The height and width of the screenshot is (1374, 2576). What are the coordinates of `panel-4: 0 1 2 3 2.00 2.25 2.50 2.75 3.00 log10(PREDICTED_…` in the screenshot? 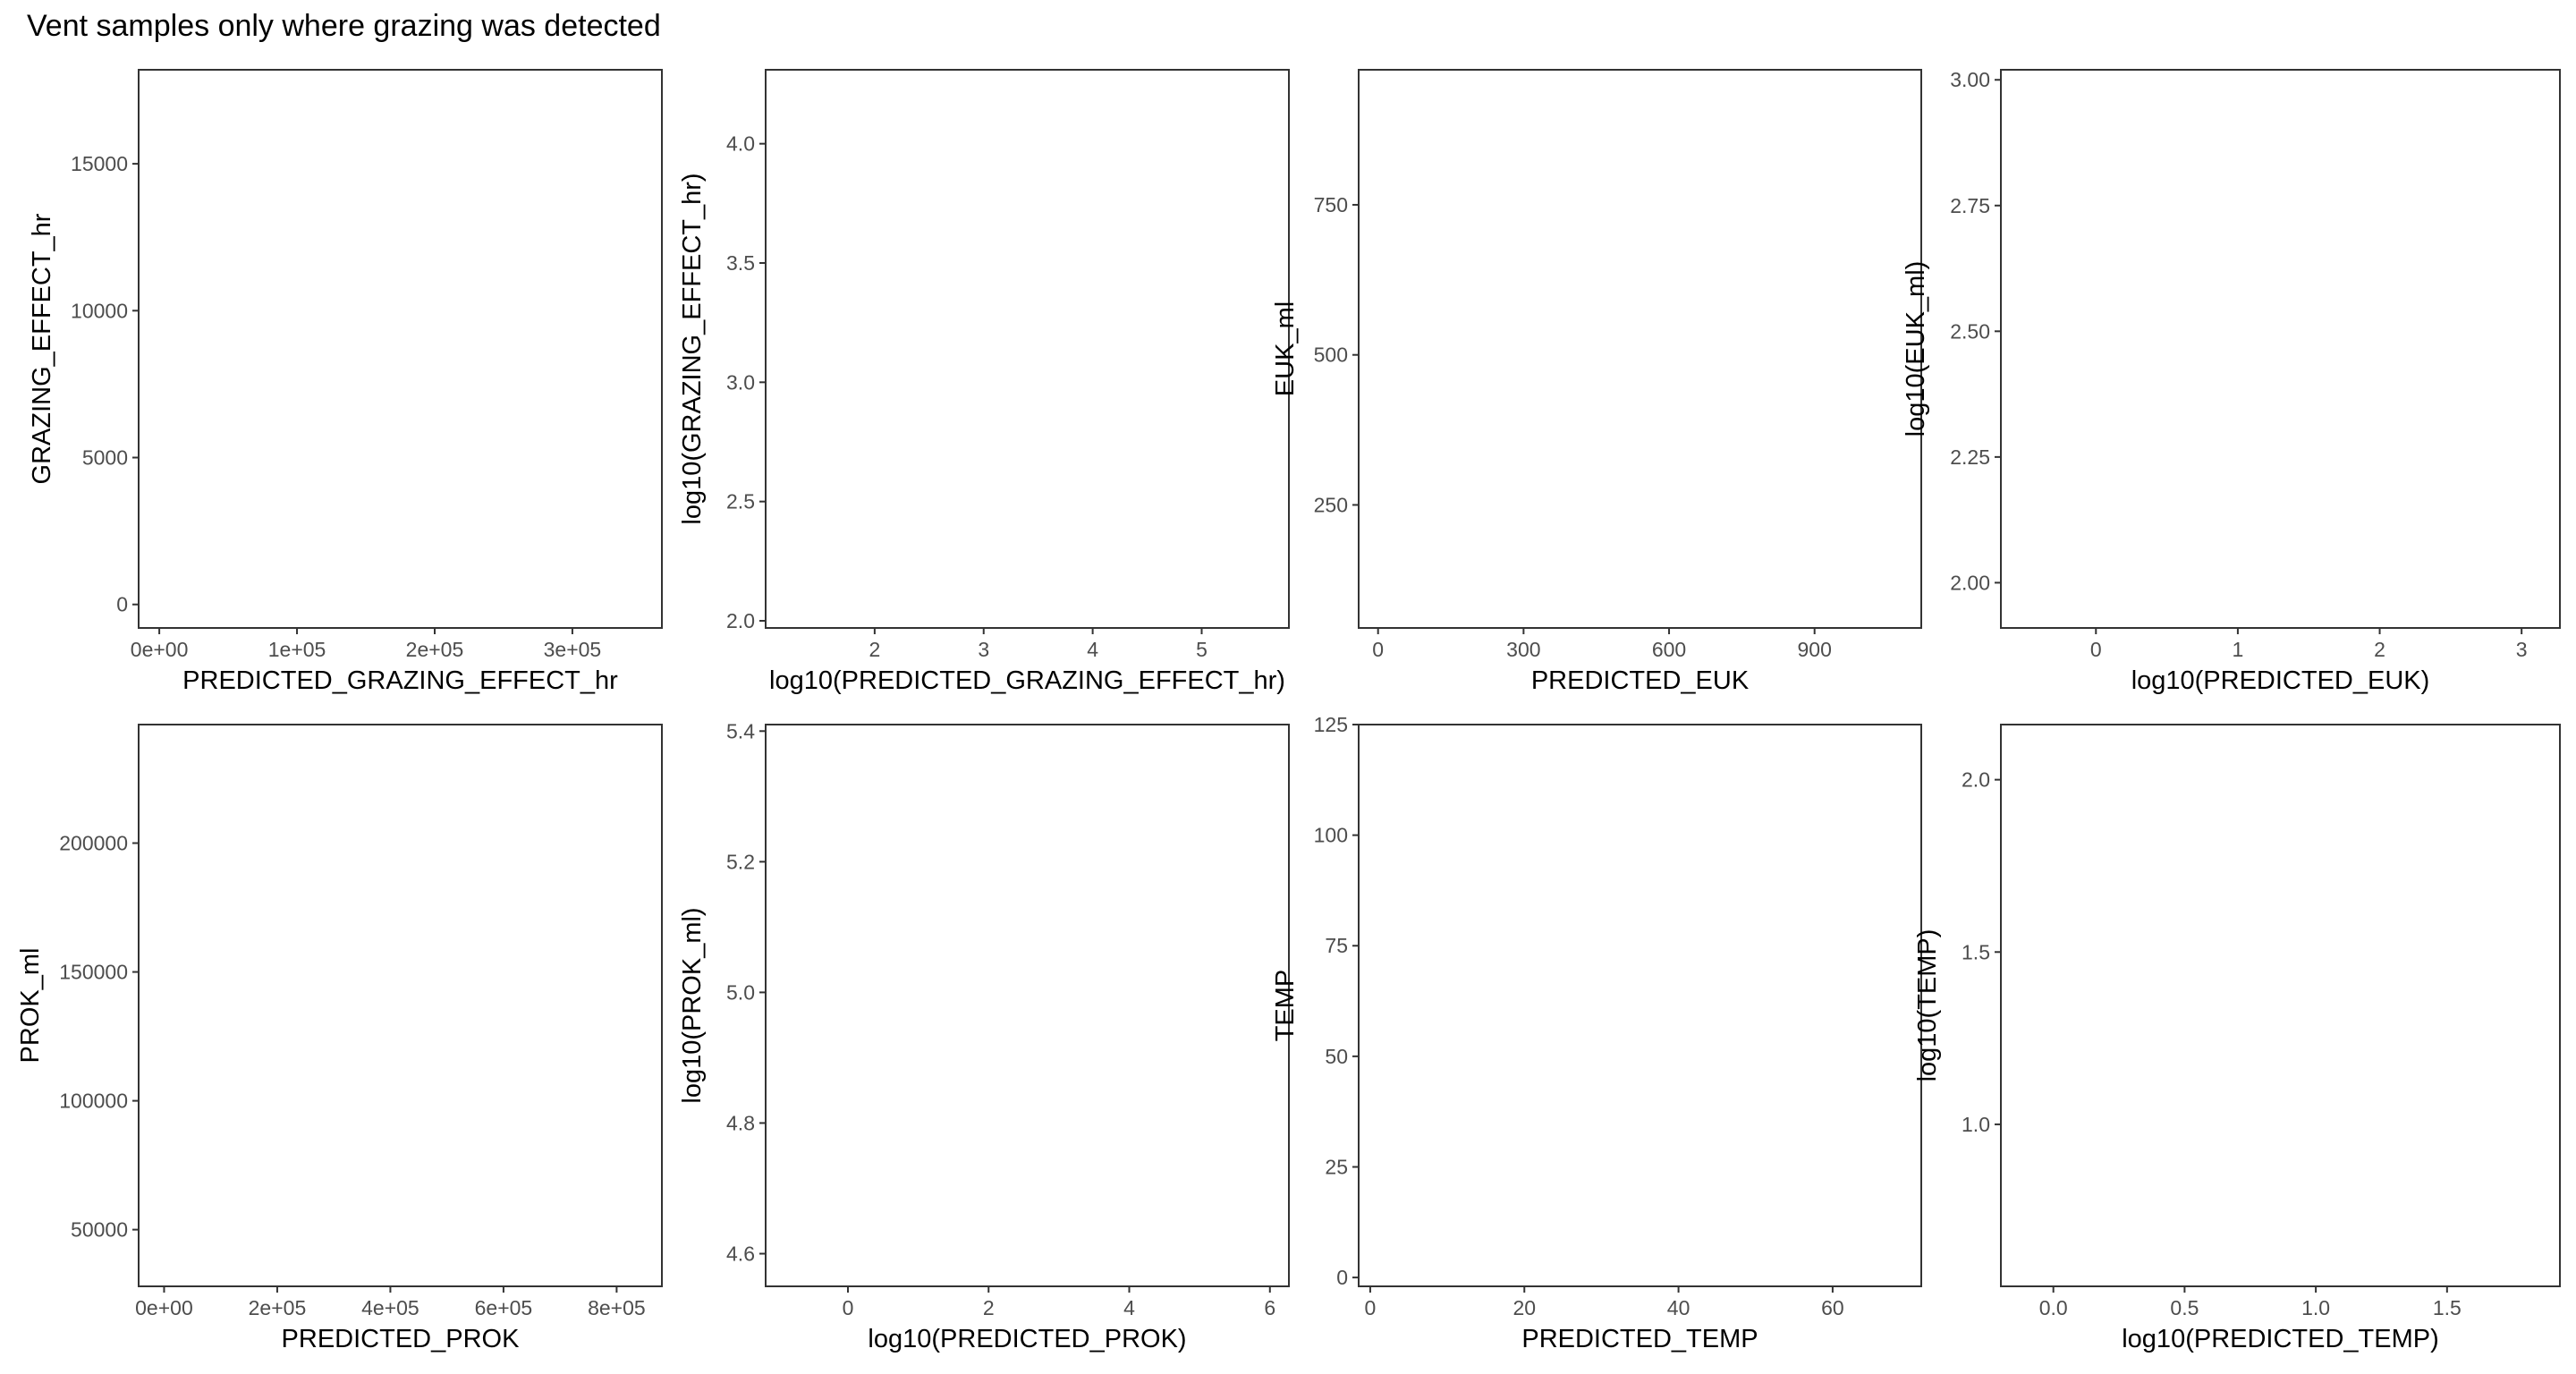 It's located at (2231, 381).